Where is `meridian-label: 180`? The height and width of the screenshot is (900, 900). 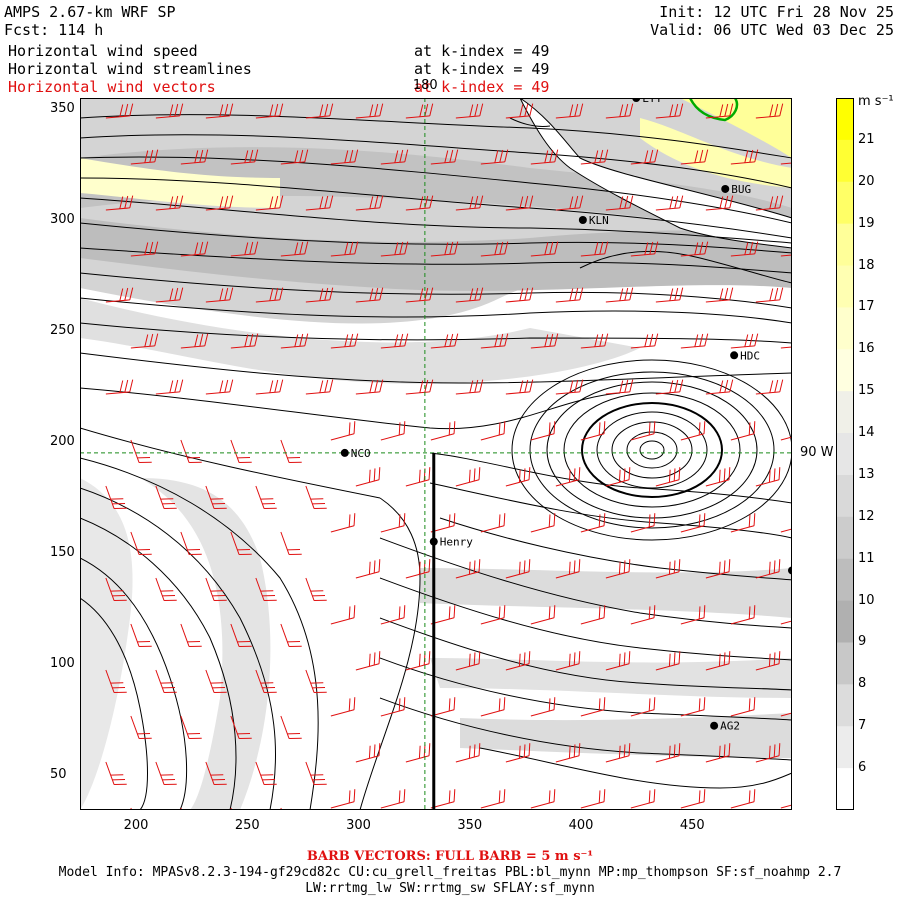 meridian-label: 180 is located at coordinates (425, 85).